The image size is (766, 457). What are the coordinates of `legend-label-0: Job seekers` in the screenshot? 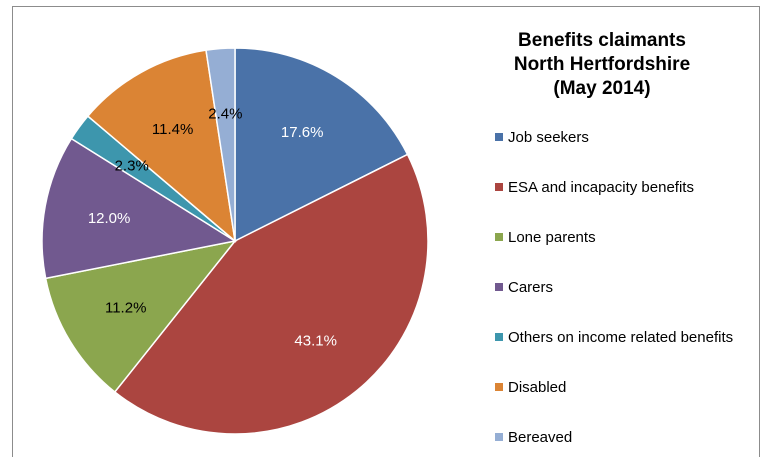 It's located at (548, 137).